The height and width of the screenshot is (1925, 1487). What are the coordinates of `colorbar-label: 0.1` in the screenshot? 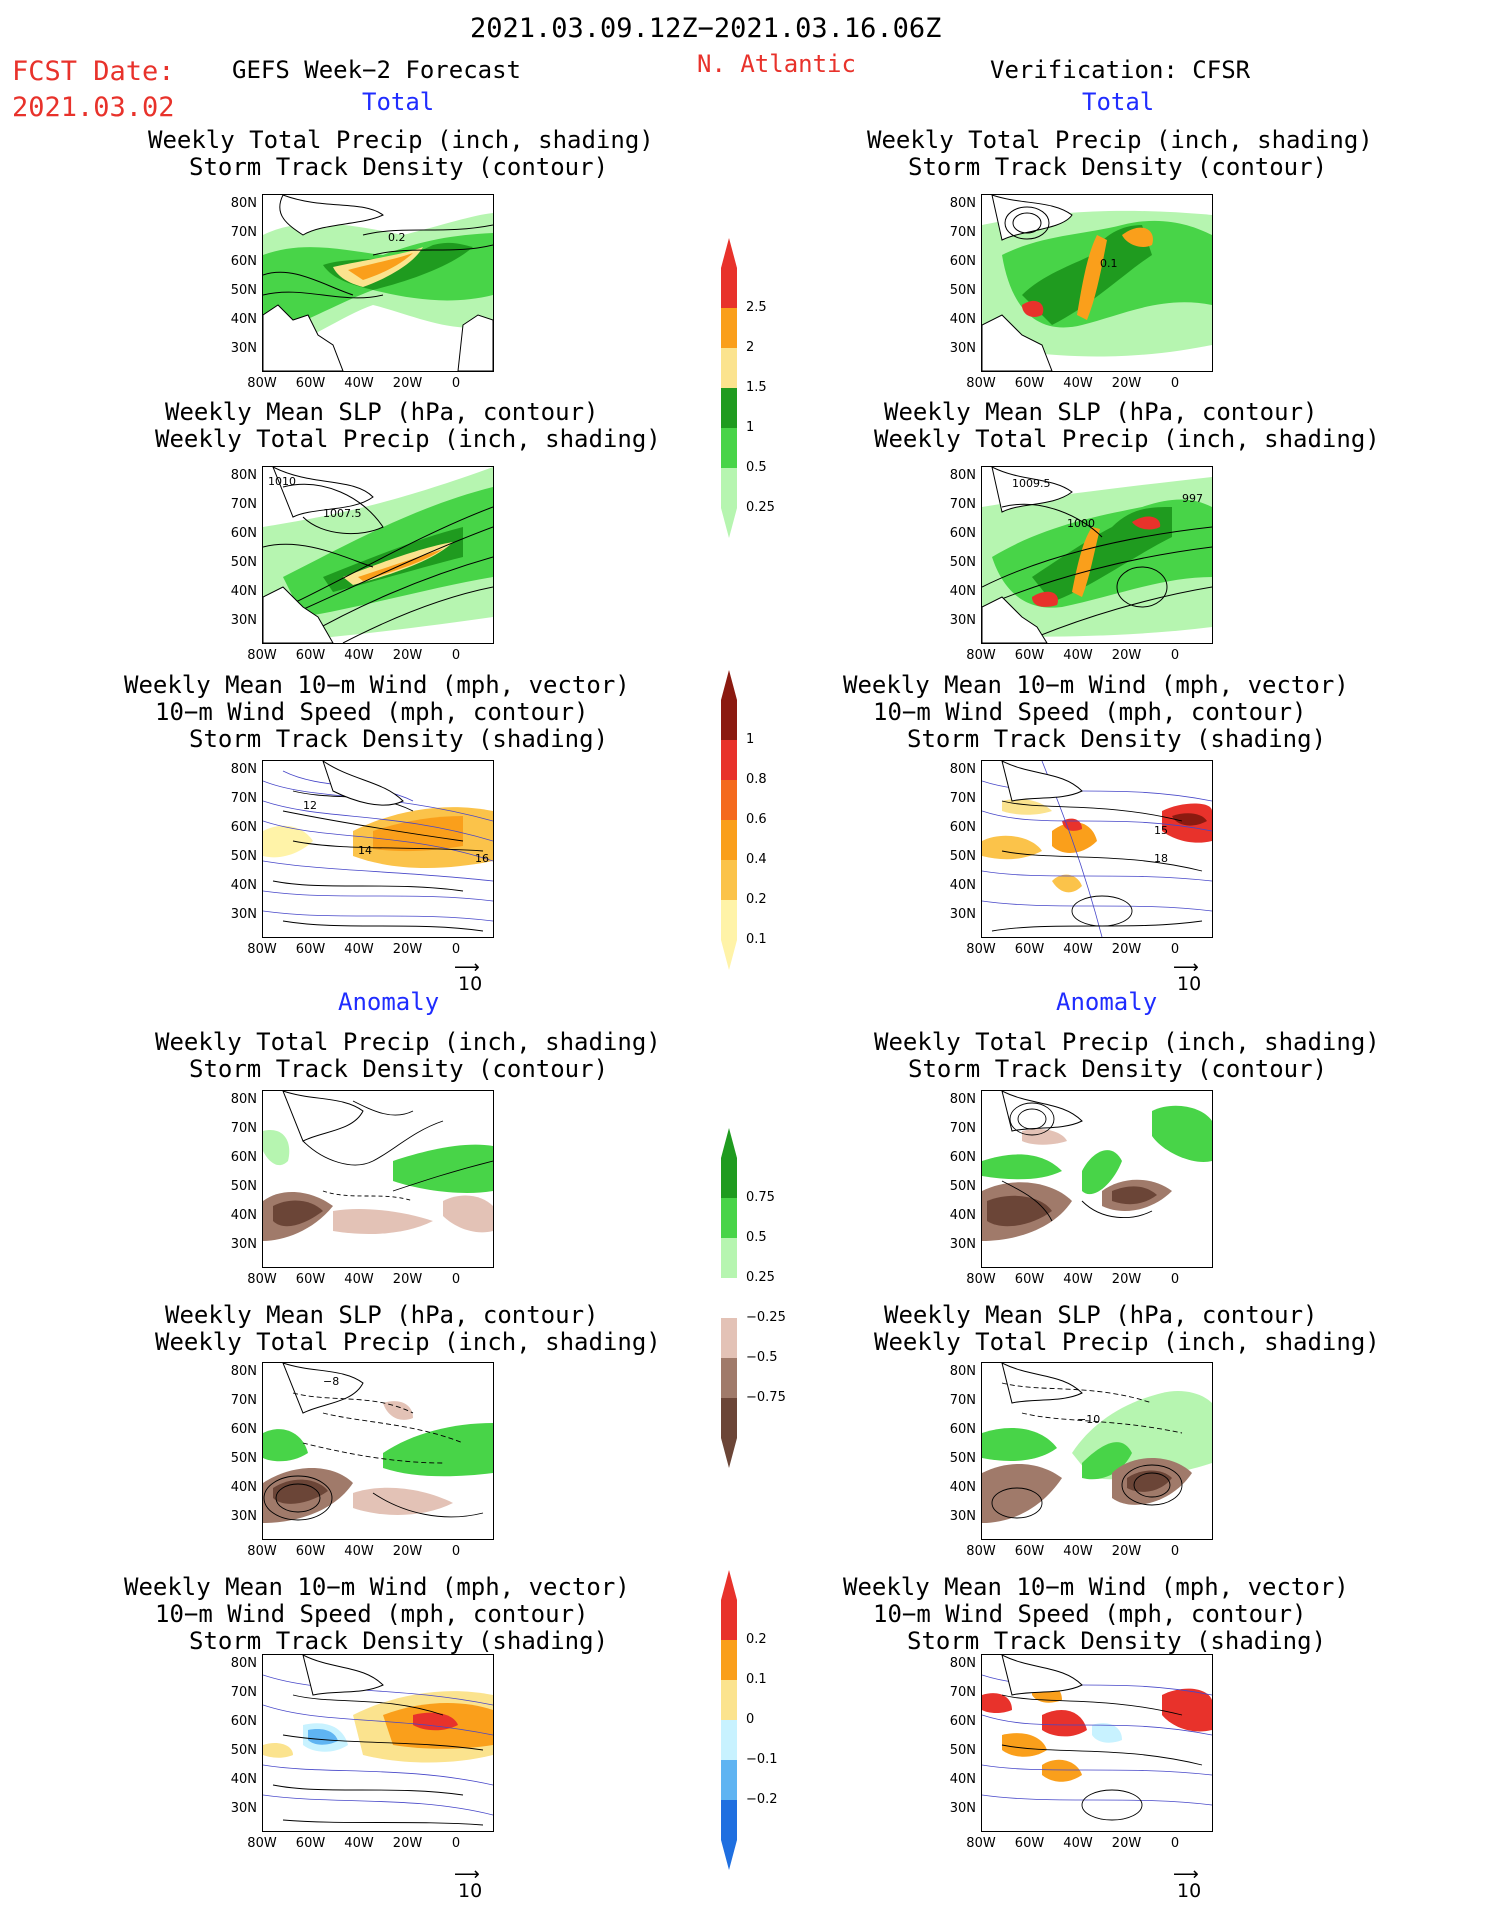 It's located at (756, 939).